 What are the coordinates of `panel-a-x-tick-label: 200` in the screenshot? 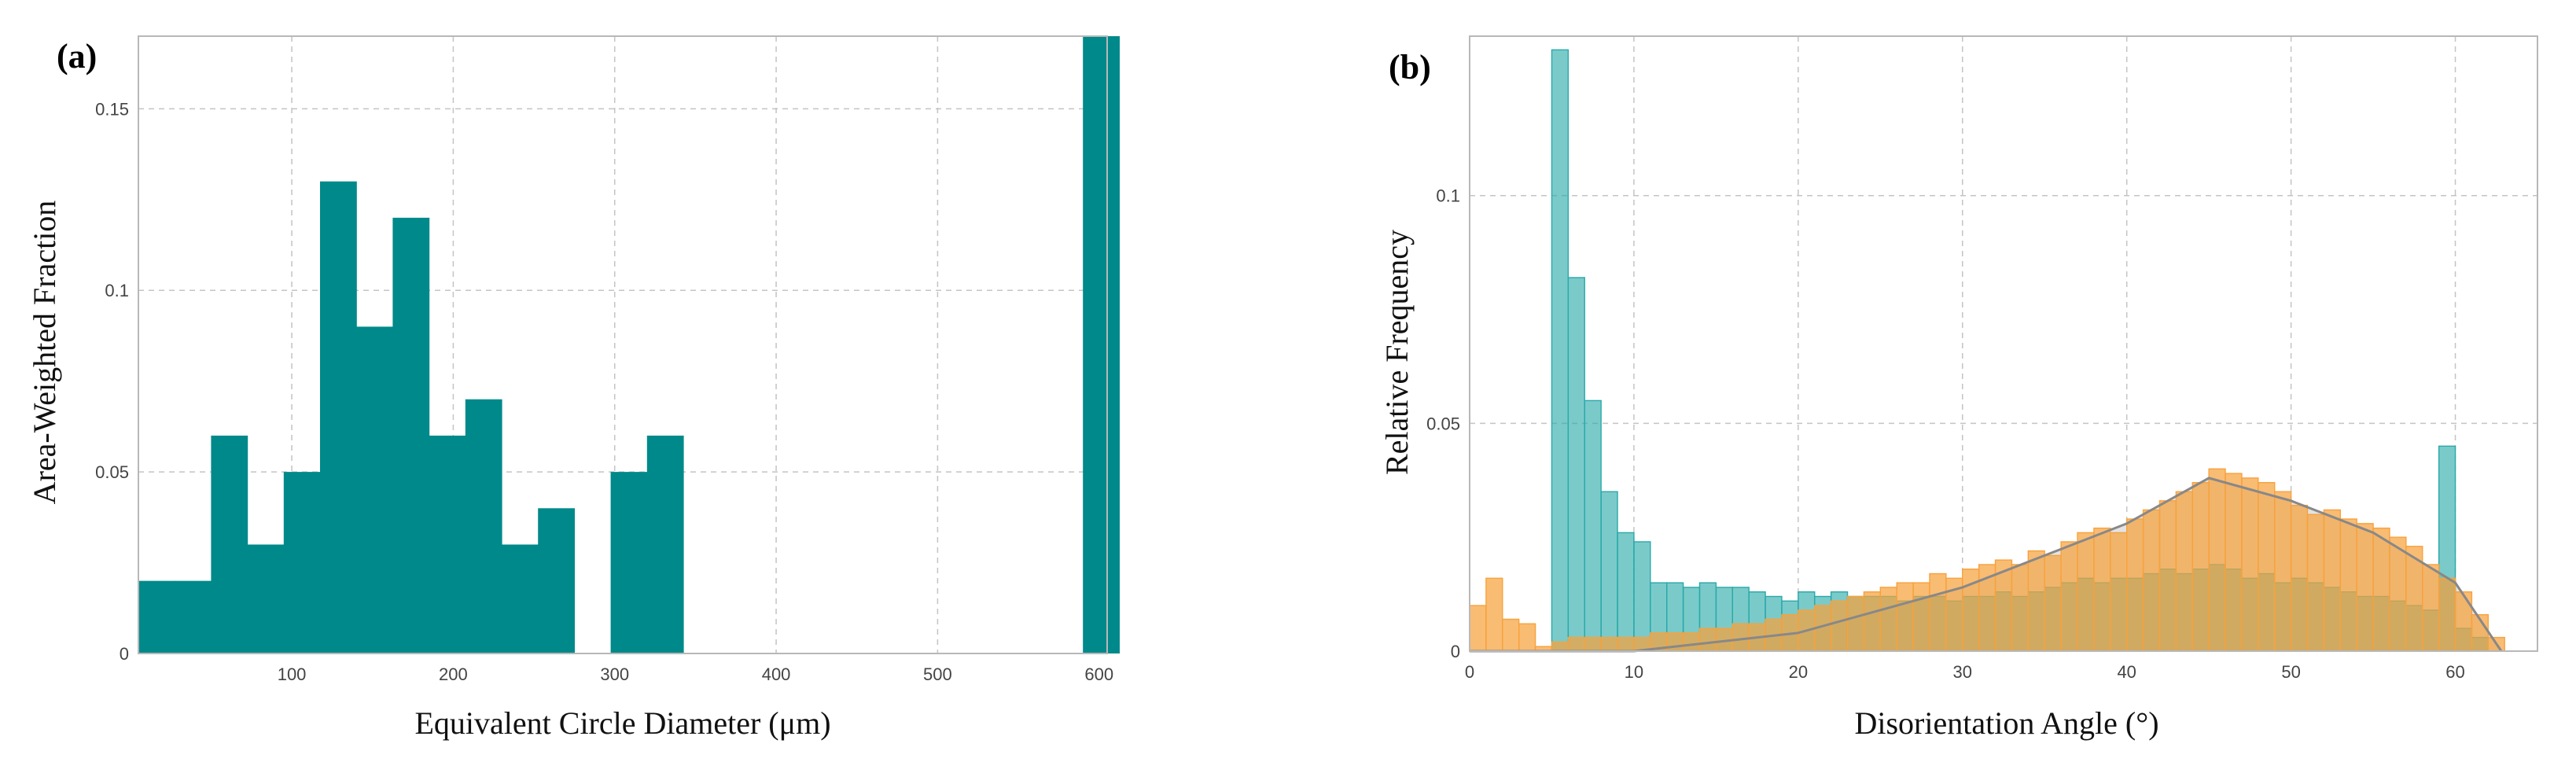 It's located at (454, 674).